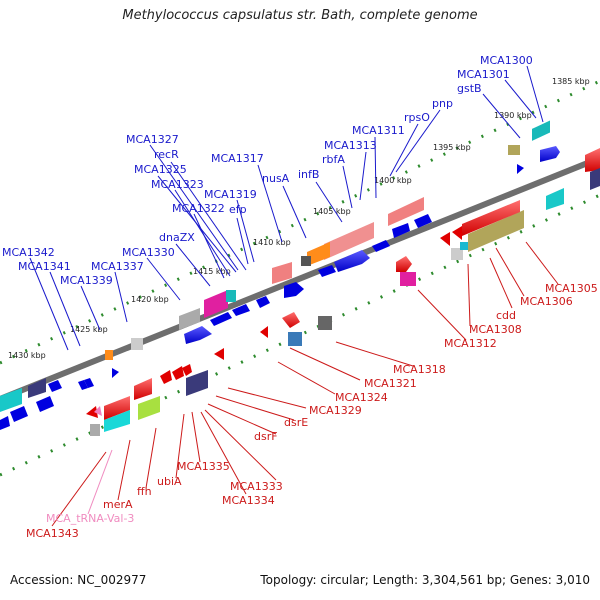 The height and width of the screenshot is (600, 600). What do you see at coordinates (361, 397) in the screenshot?
I see `gene-label: MCA1324` at bounding box center [361, 397].